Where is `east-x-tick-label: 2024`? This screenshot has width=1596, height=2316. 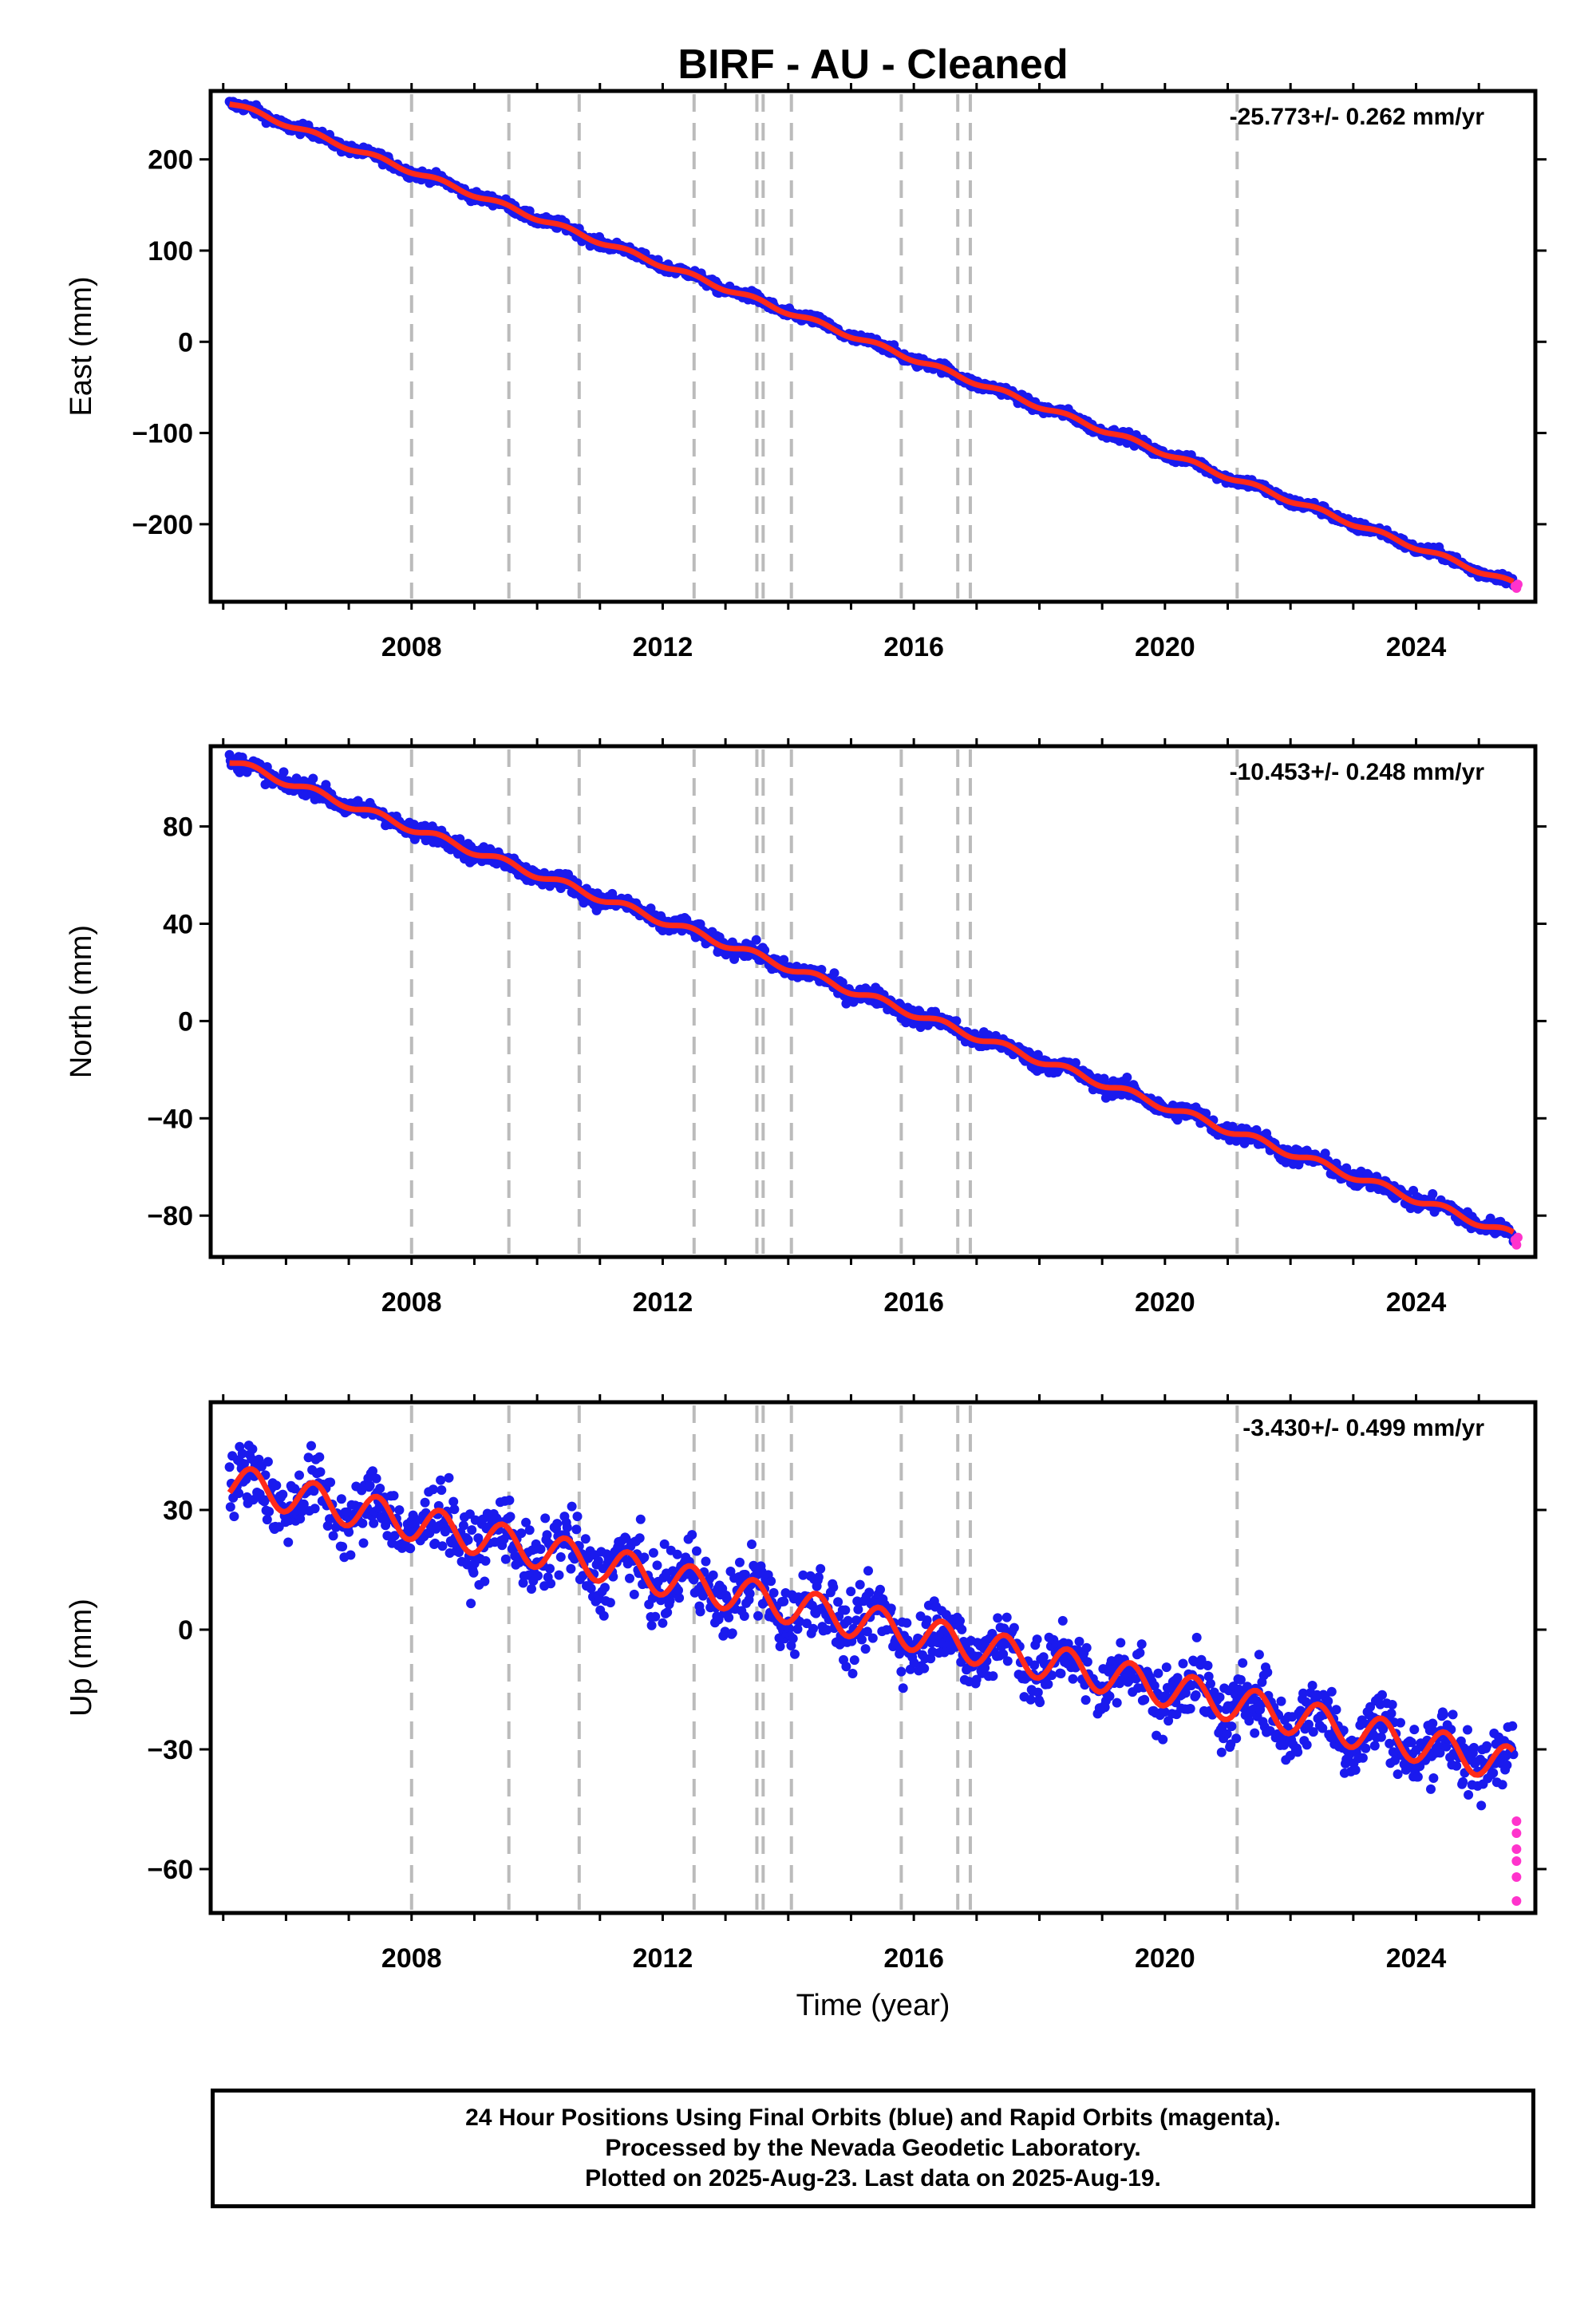
east-x-tick-label: 2024 is located at coordinates (1416, 647).